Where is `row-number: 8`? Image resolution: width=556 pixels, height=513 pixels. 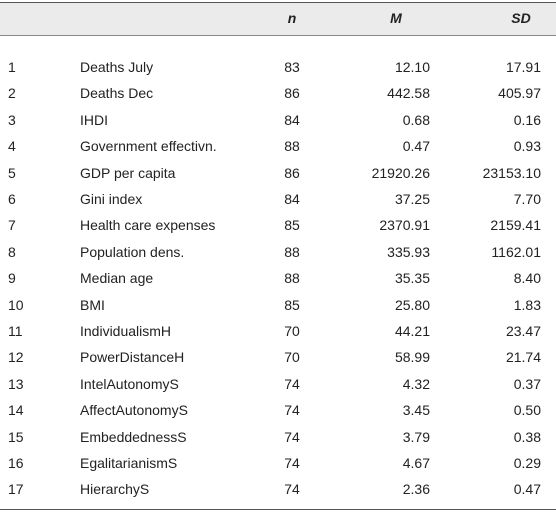
row-number: 8 is located at coordinates (12, 251).